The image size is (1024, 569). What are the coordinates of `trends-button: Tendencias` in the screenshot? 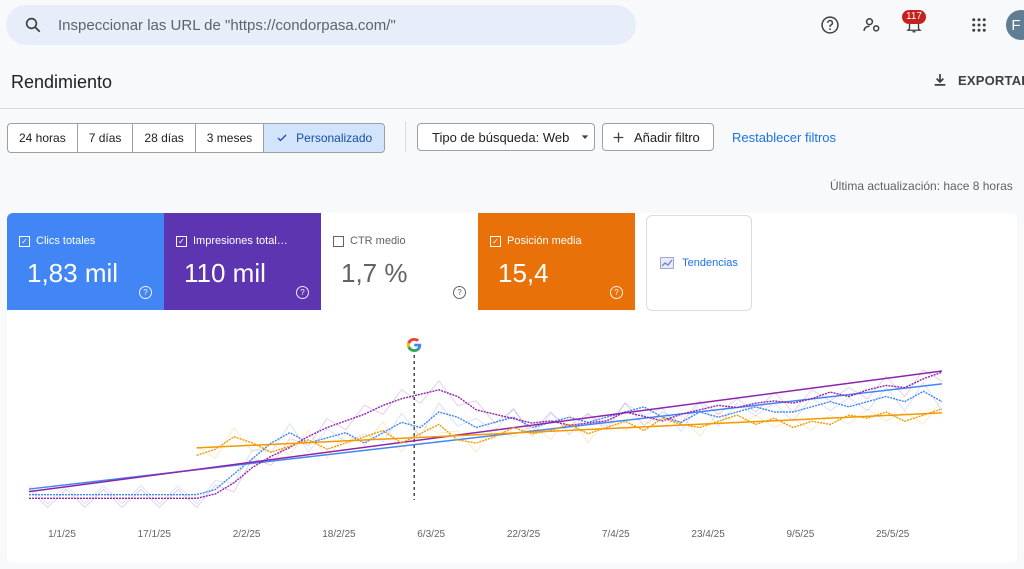 It's located at (699, 263).